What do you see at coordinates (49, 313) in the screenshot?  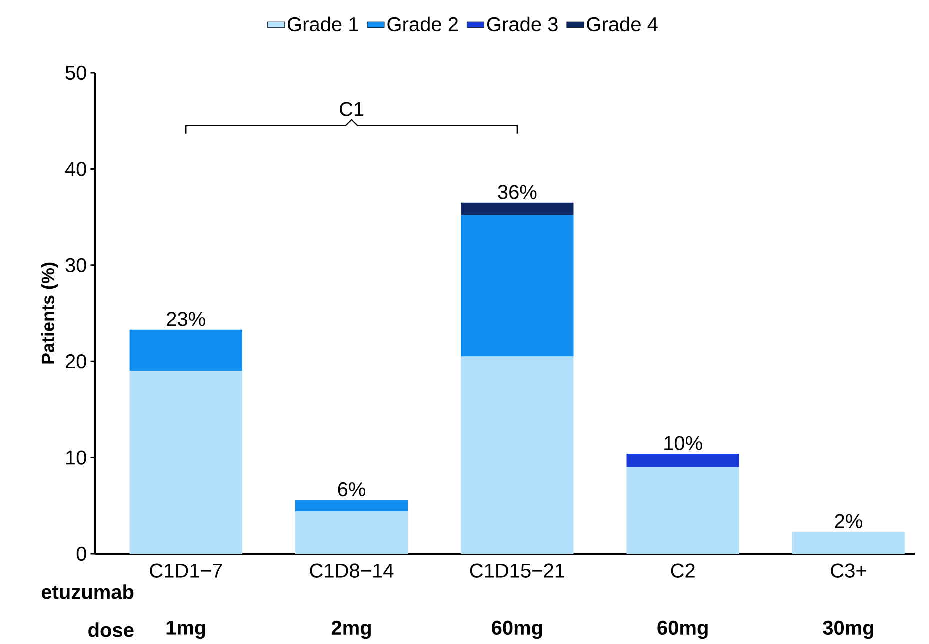 I see `y-axis-title: Patients (%)` at bounding box center [49, 313].